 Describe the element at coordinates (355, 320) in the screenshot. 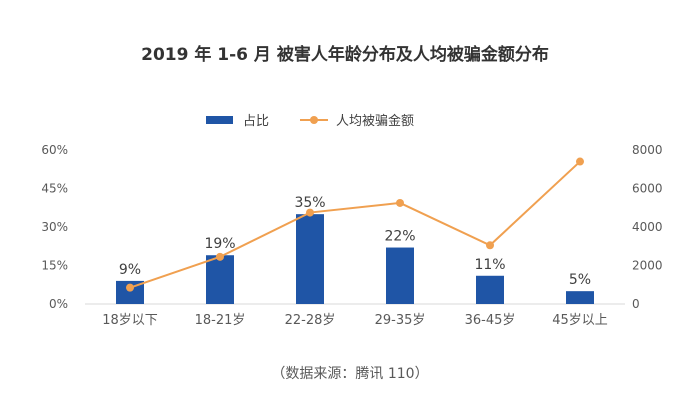

I see `x-axis-ticks: 18岁以下 18-21岁 22-28岁 29-35岁 36-45岁 45岁以上` at that location.